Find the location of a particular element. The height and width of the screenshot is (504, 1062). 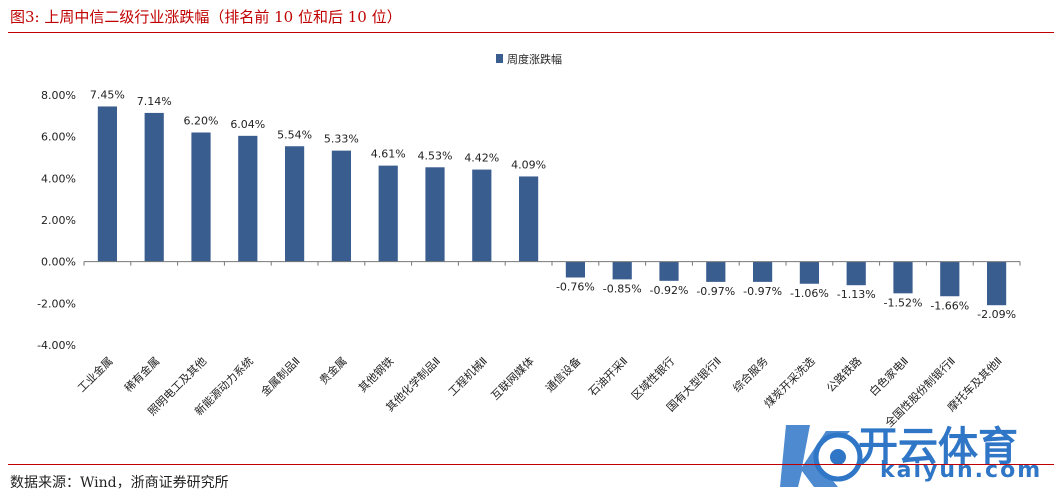

data-label: -1.52% is located at coordinates (903, 302).